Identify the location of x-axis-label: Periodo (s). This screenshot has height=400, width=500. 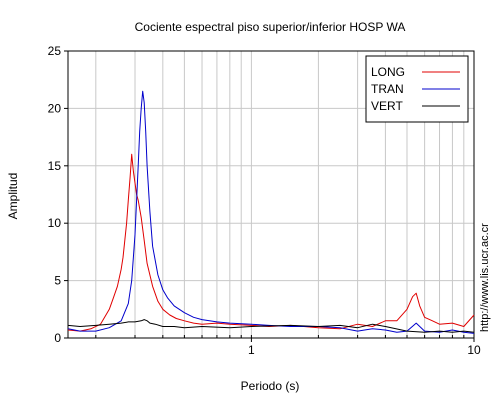
(270, 386).